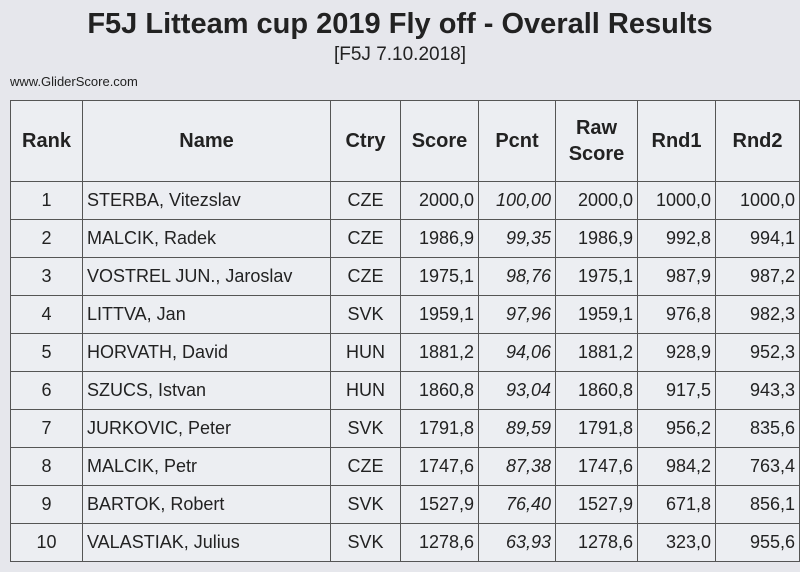 This screenshot has width=800, height=572. I want to click on cell: 9, so click(46, 504).